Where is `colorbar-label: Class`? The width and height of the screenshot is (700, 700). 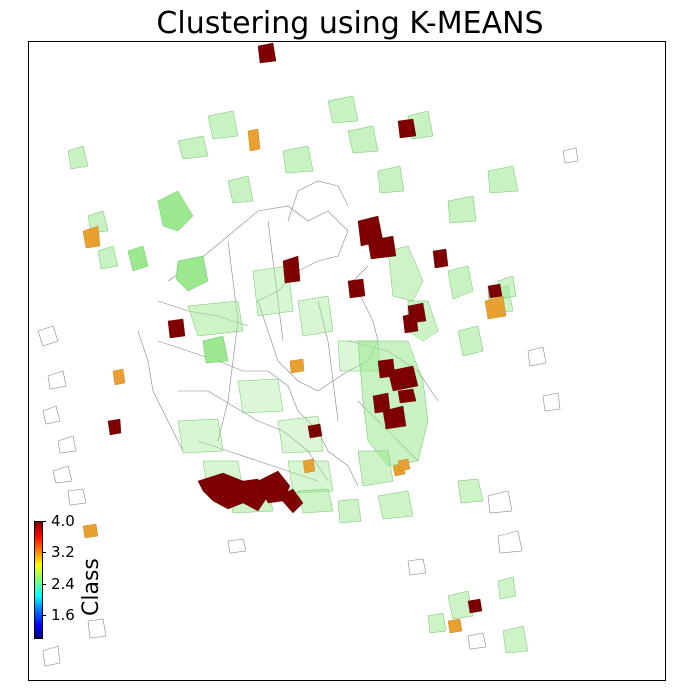
colorbar-label: Class is located at coordinates (91, 587).